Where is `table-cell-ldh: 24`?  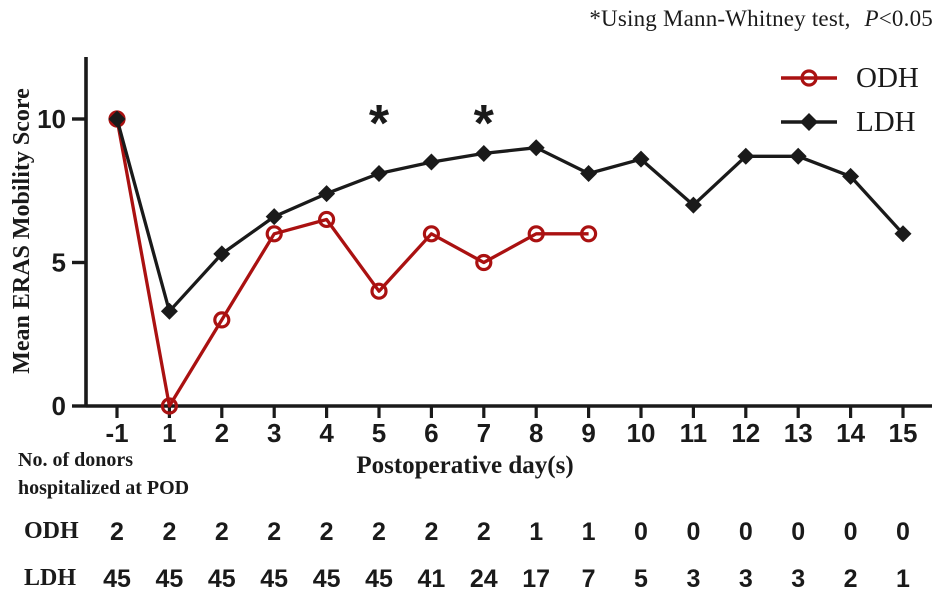 table-cell-ldh: 24 is located at coordinates (483, 579).